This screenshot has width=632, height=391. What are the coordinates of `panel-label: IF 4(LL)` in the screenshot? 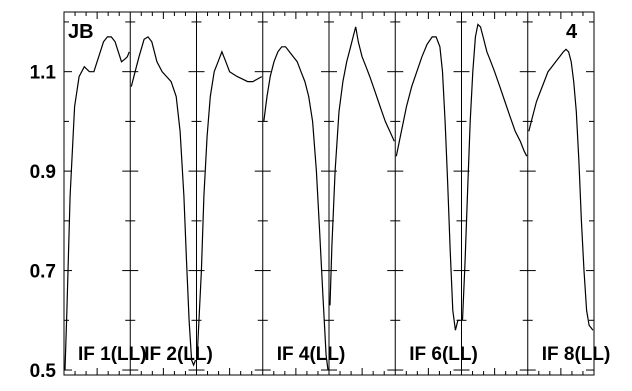 It's located at (311, 354).